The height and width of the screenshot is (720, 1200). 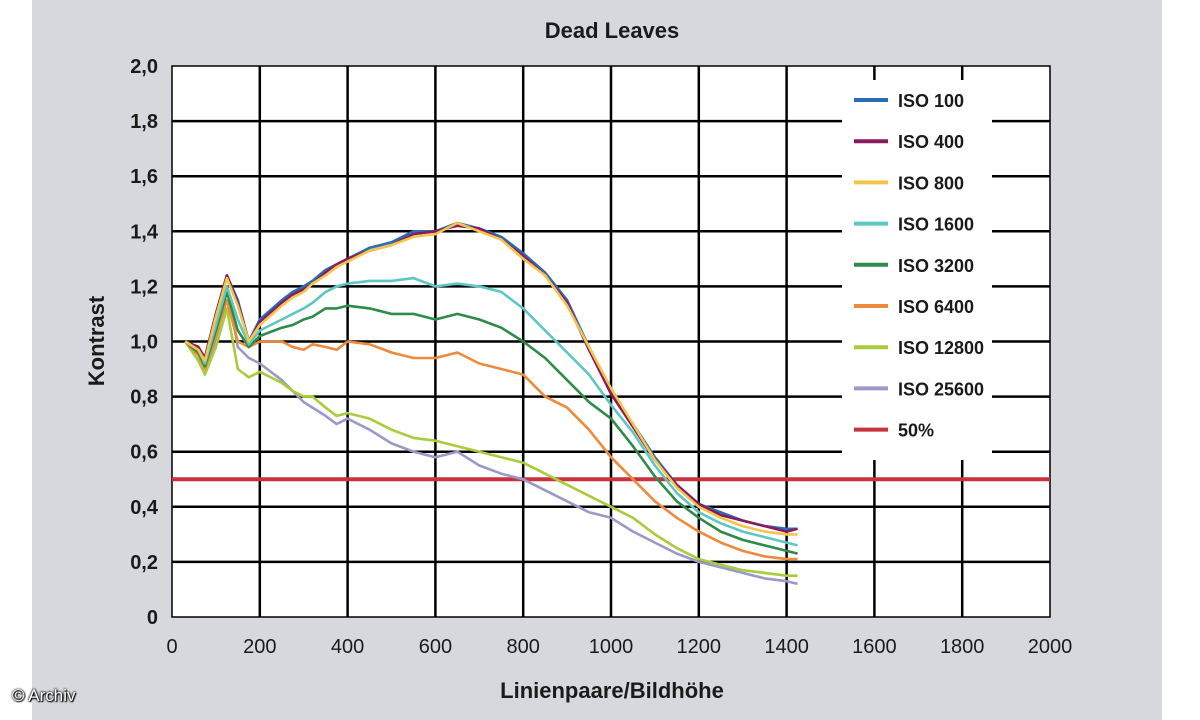 What do you see at coordinates (144, 177) in the screenshot?
I see `y-tick-label: 1,6` at bounding box center [144, 177].